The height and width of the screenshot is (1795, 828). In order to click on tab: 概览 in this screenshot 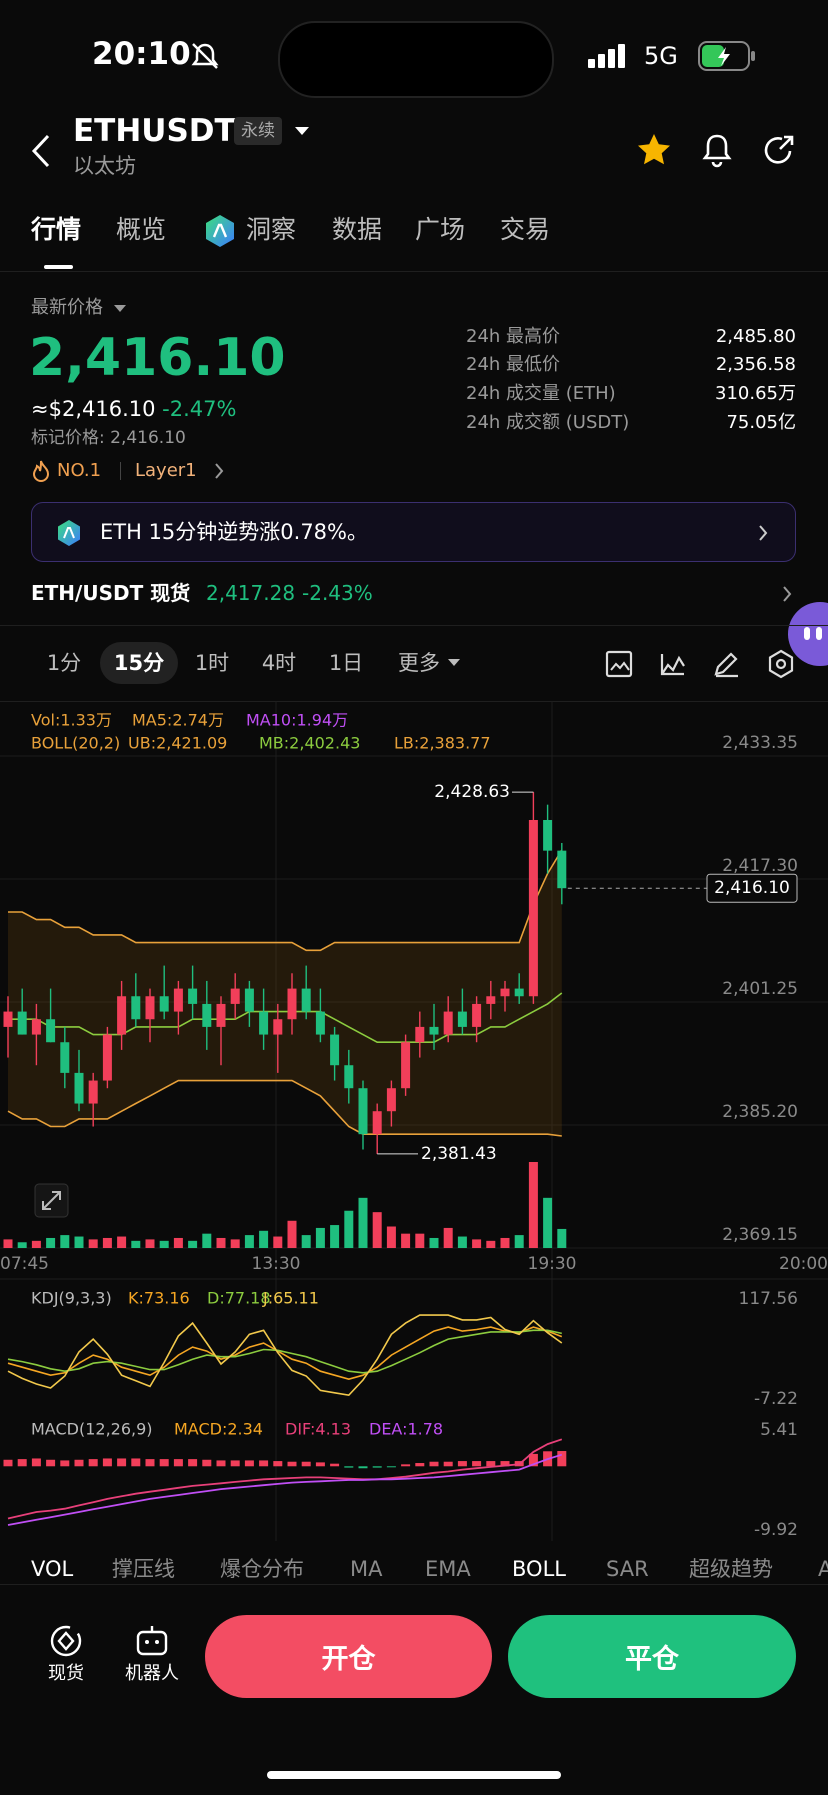, I will do `click(141, 229)`.